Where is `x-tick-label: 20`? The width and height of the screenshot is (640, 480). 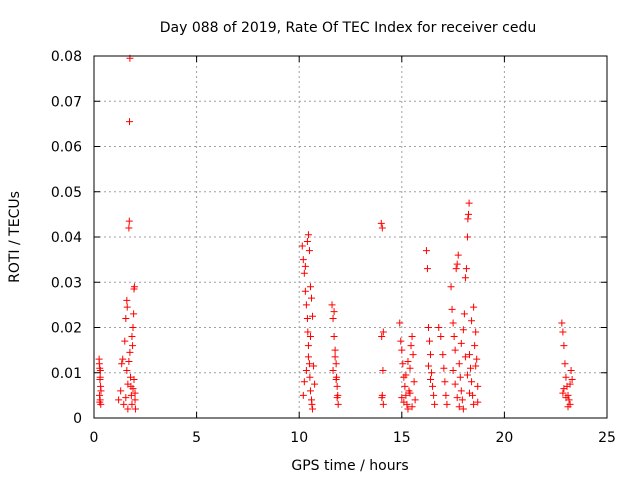 x-tick-label: 20 is located at coordinates (504, 438).